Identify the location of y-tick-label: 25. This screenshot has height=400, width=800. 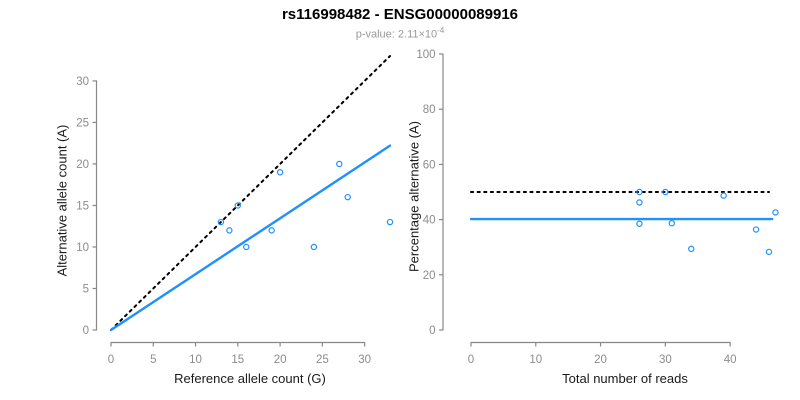
(82, 123).